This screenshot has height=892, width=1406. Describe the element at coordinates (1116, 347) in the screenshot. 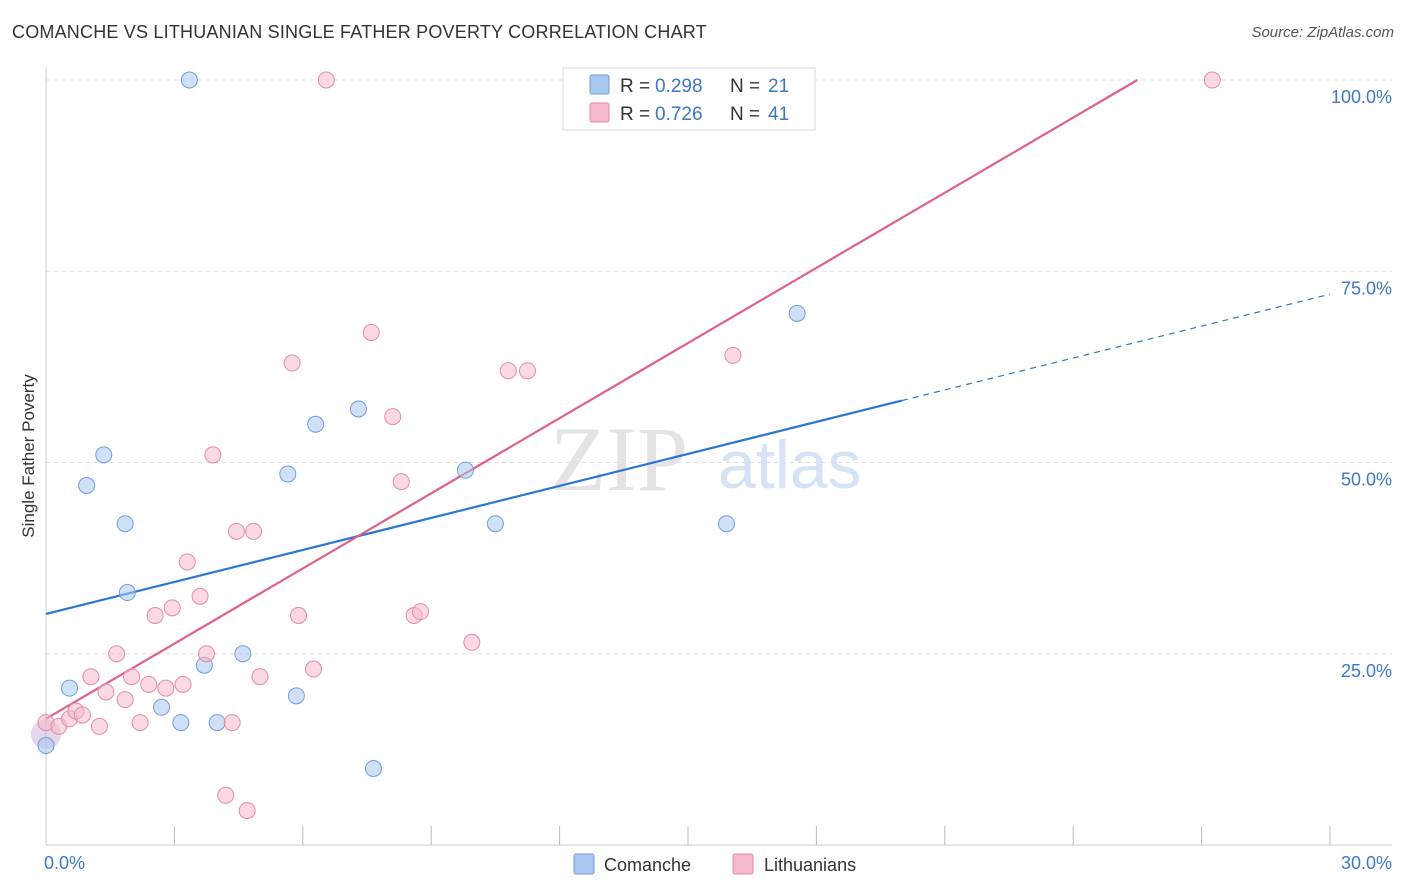

I see `comanche-trend-extension` at that location.